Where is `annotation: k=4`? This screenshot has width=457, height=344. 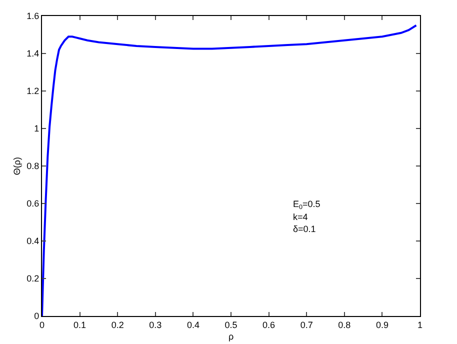
annotation: k=4 is located at coordinates (300, 217).